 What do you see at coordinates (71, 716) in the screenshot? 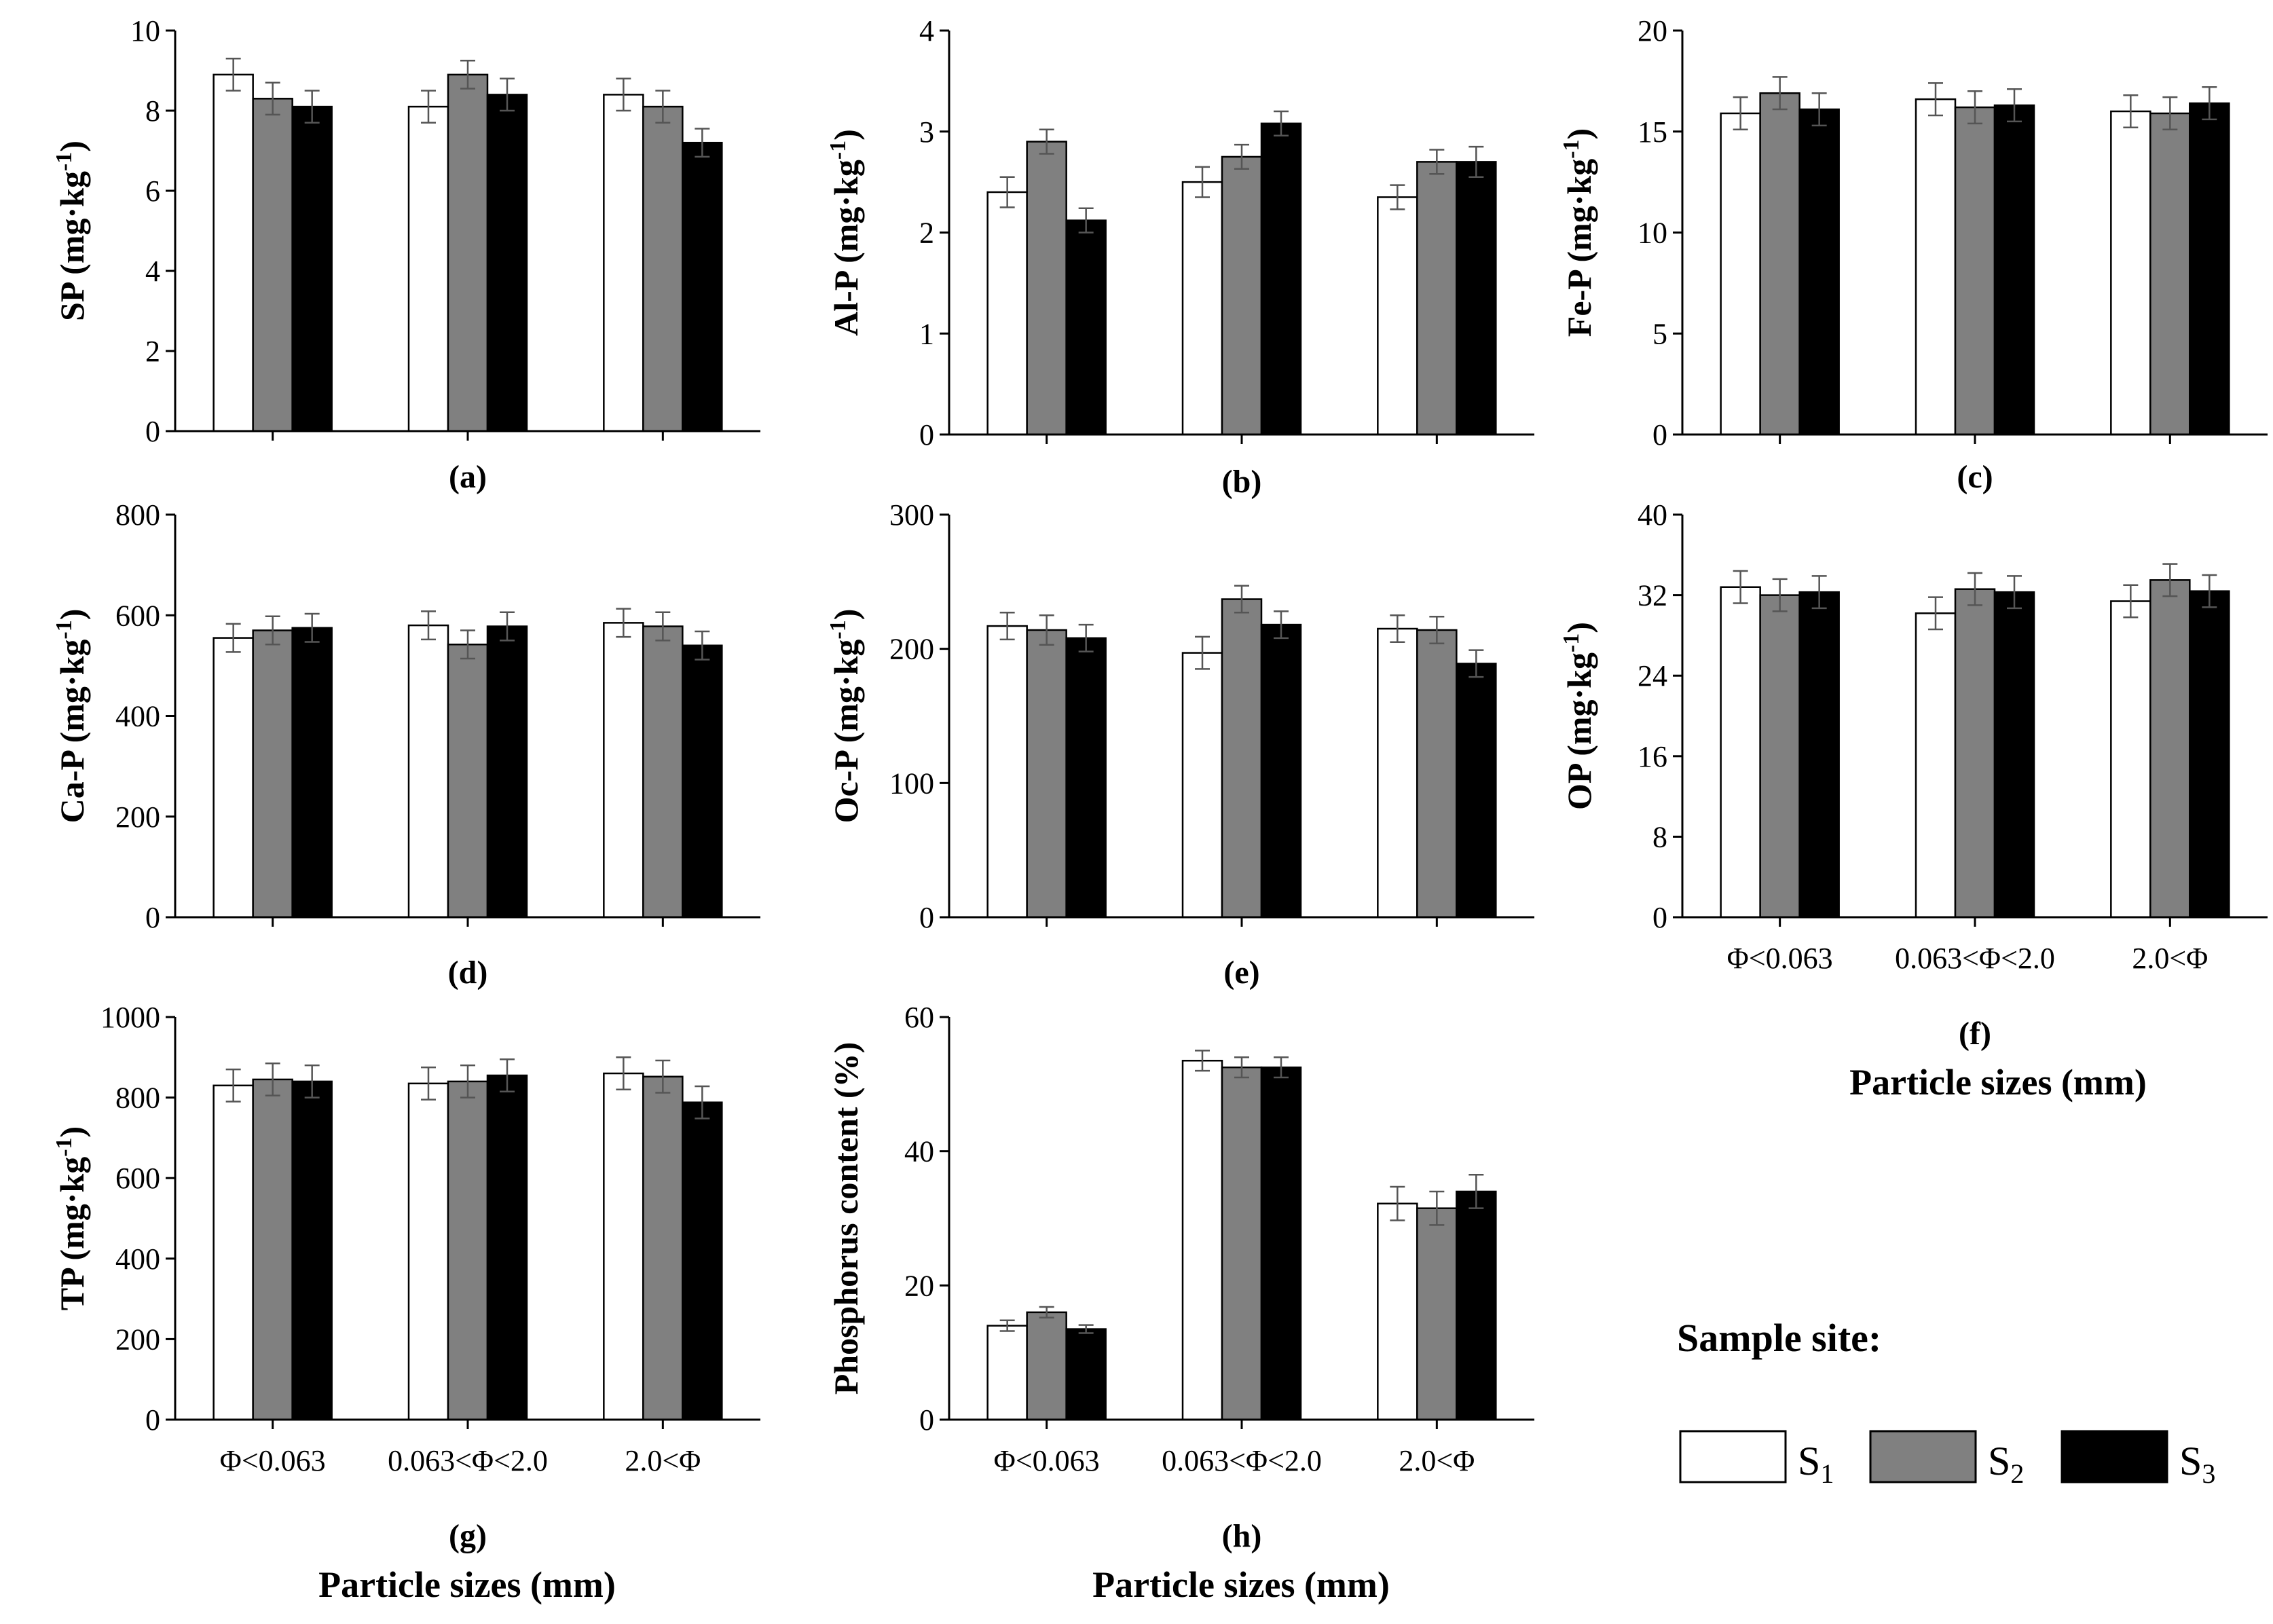
I see `y-axis-label: Ca-P (mg·kg-1)` at bounding box center [71, 716].